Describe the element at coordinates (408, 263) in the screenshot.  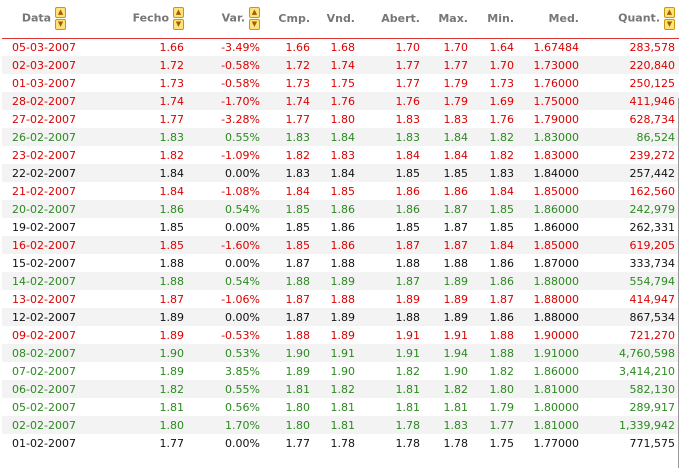
I see `cell-open: 1.88` at that location.